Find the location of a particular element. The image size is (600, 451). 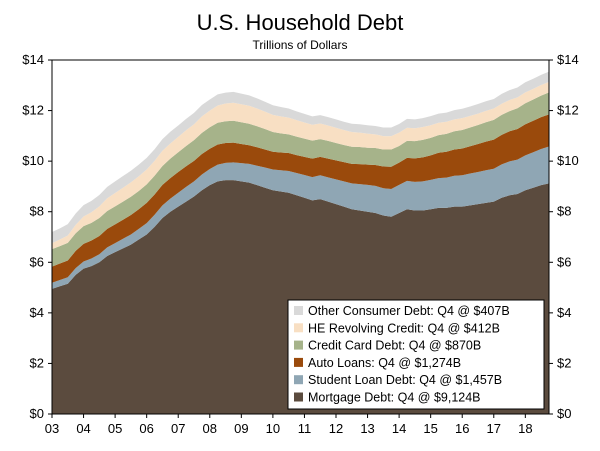

chart-subtitle: Trillions of Dollars is located at coordinates (300, 45).